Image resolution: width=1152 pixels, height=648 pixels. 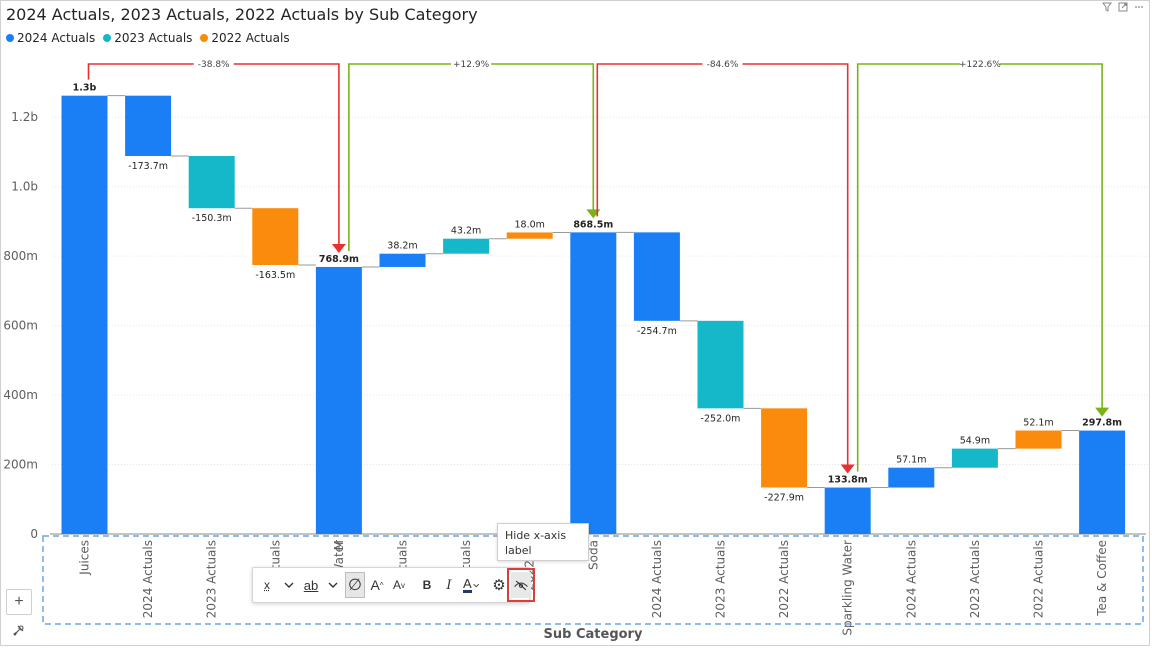 I want to click on variance-label: +122.6%, so click(x=980, y=65).